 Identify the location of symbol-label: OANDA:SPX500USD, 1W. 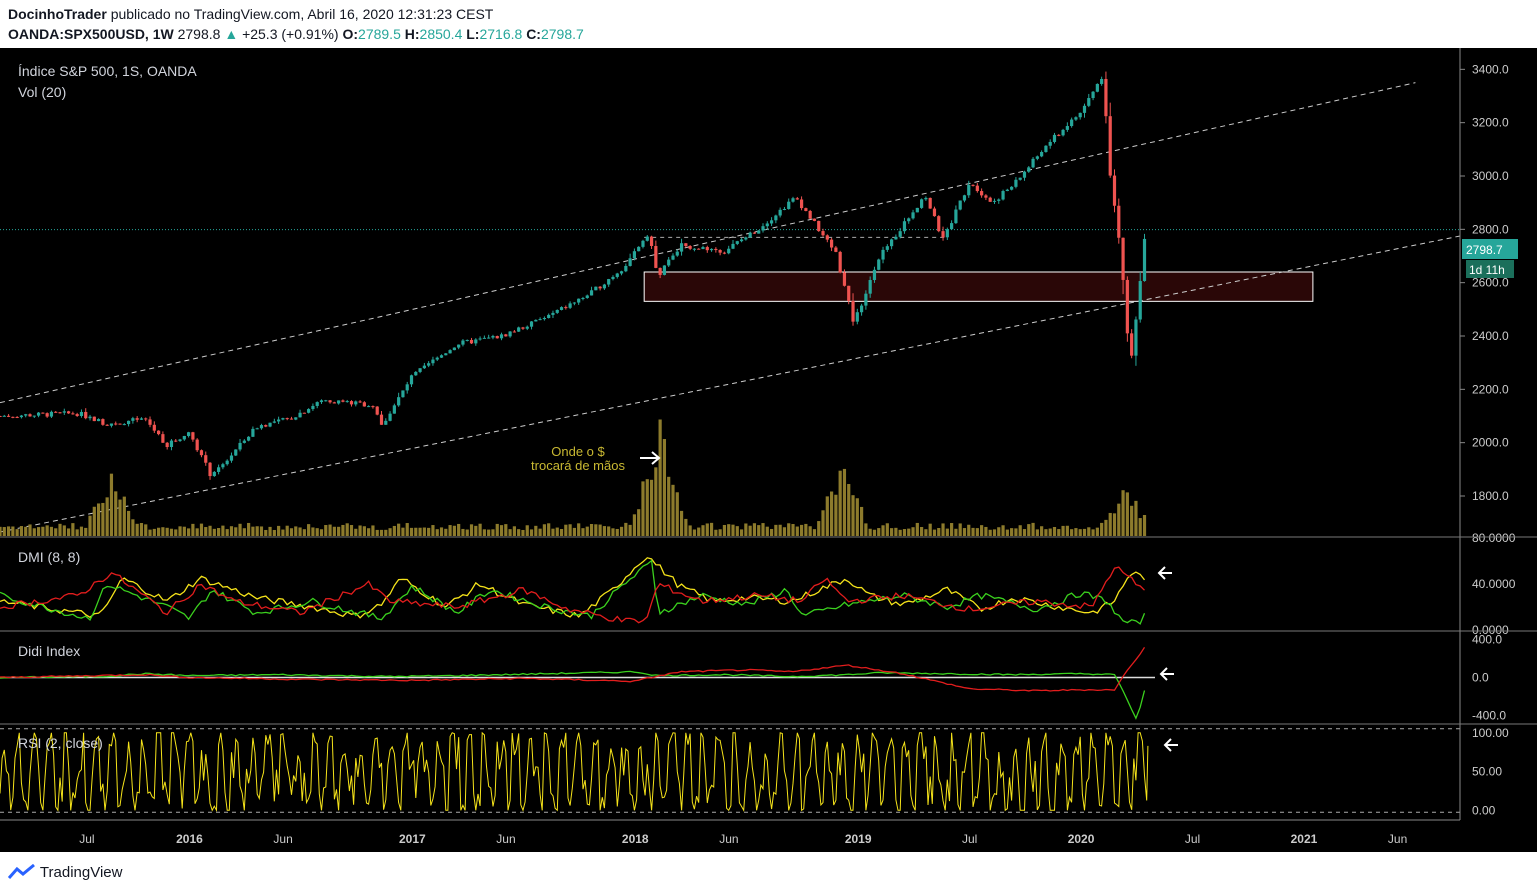
(91, 34).